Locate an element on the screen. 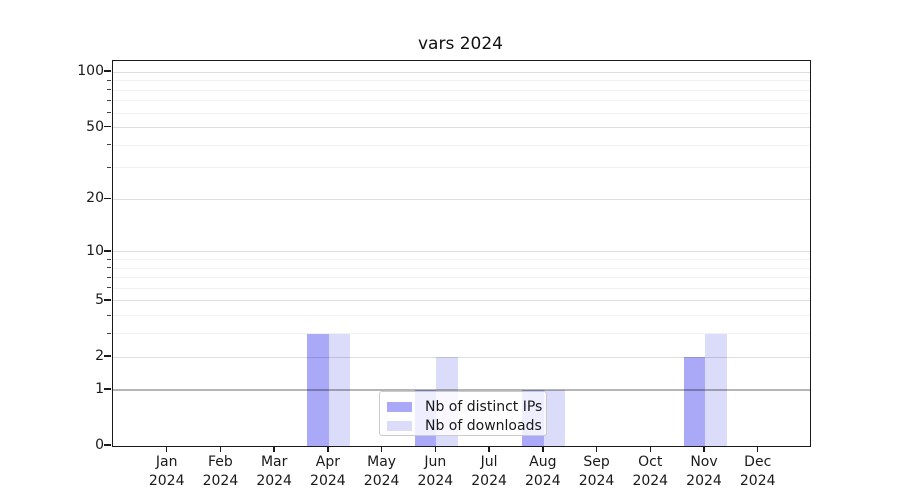  x-tick-aug is located at coordinates (543, 449).